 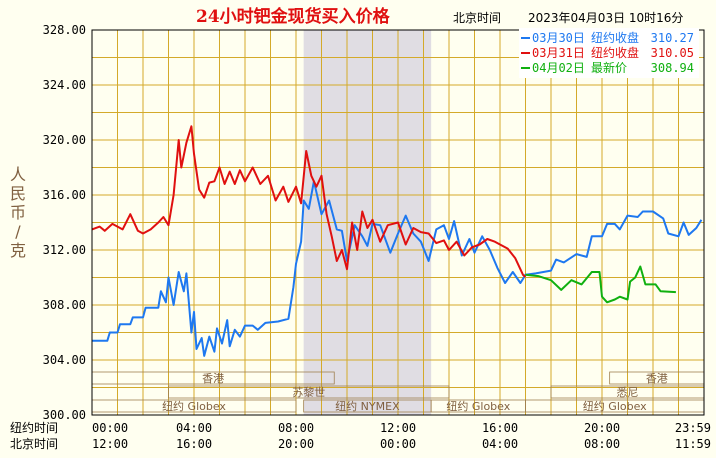 What do you see at coordinates (18, 231) in the screenshot?
I see `y-label-char: /` at bounding box center [18, 231].